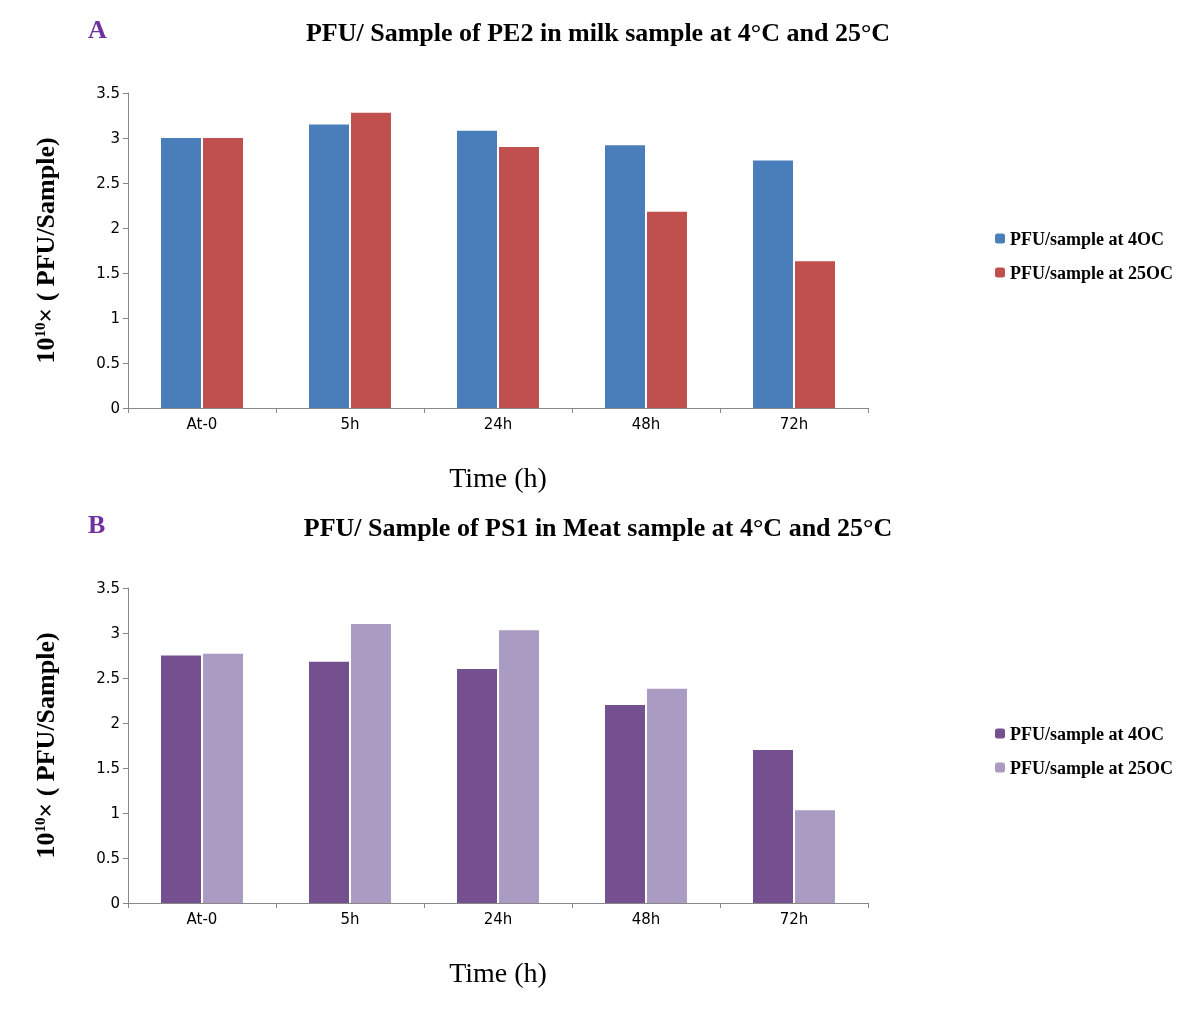 This screenshot has height=1014, width=1199. Describe the element at coordinates (97, 29) in the screenshot. I see `text: A` at that location.